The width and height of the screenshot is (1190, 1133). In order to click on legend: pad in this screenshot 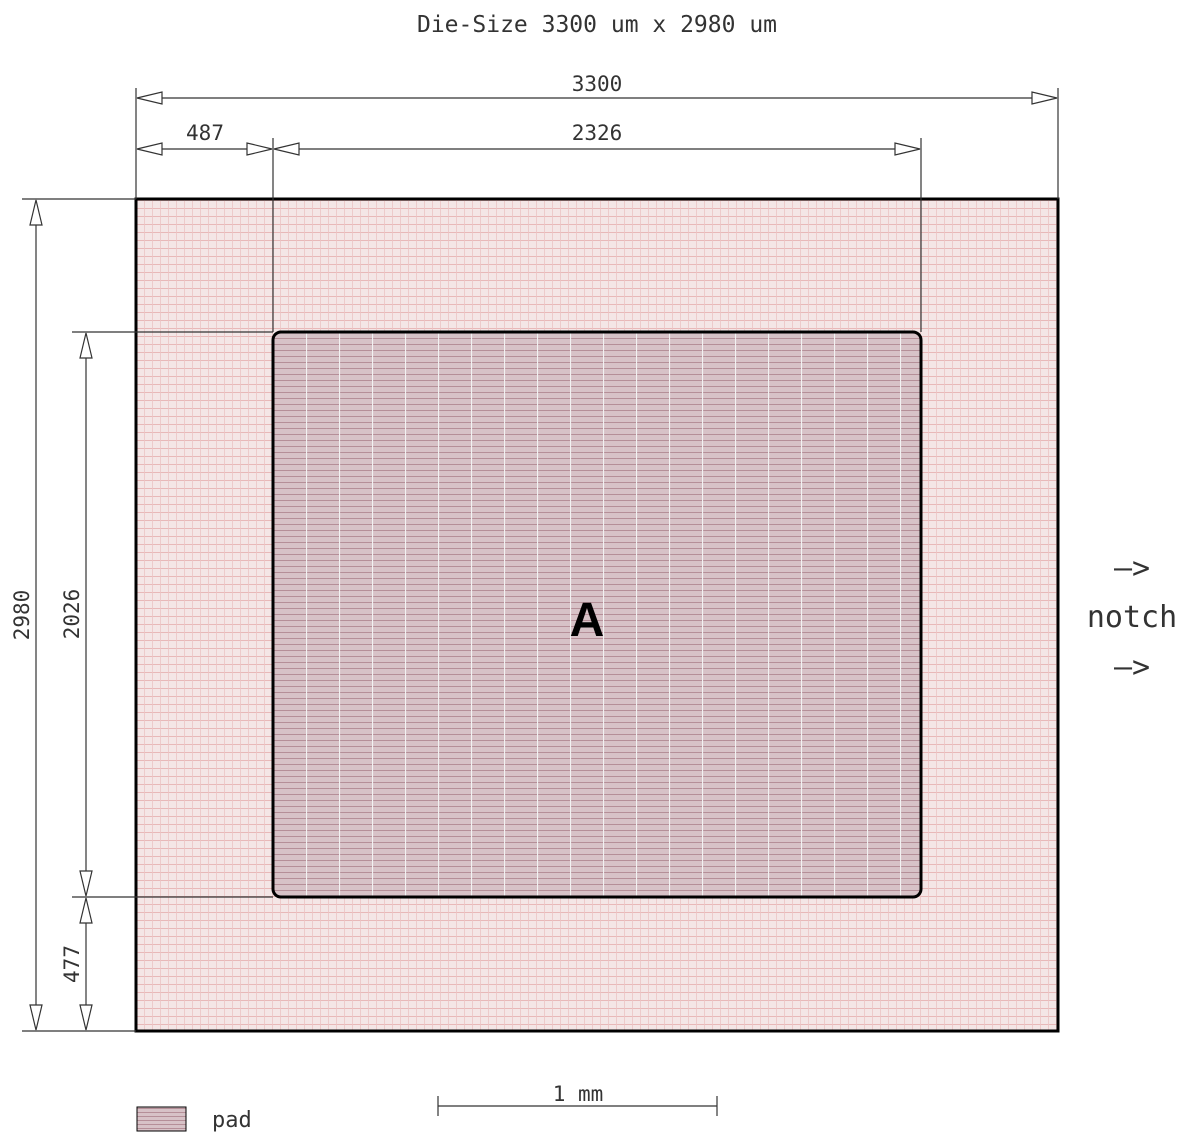, I will do `click(194, 1119)`.